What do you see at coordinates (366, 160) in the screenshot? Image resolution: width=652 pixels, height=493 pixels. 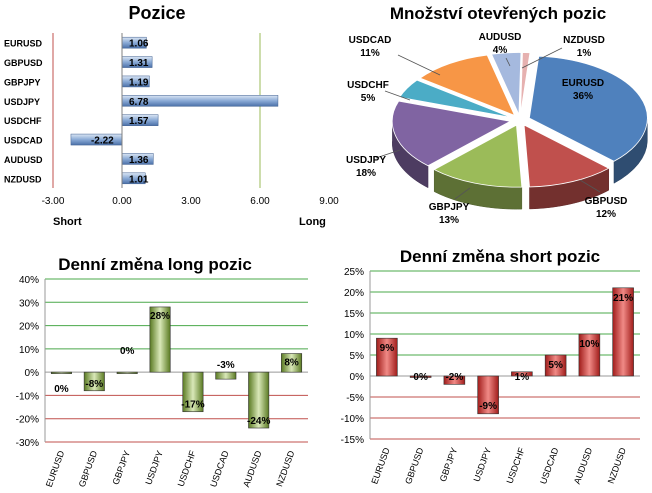 I see `slice-label: USDJPY` at bounding box center [366, 160].